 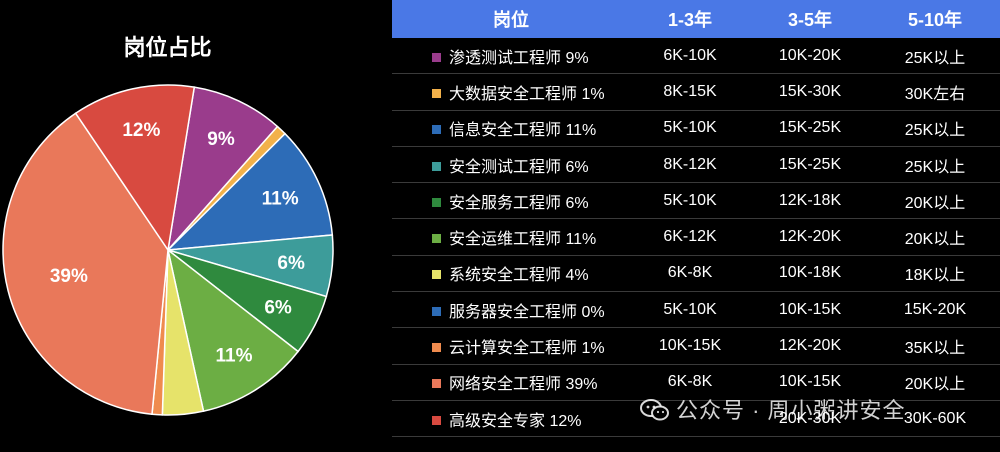 I want to click on salary-y3-5: 10K-18K, so click(x=810, y=274).